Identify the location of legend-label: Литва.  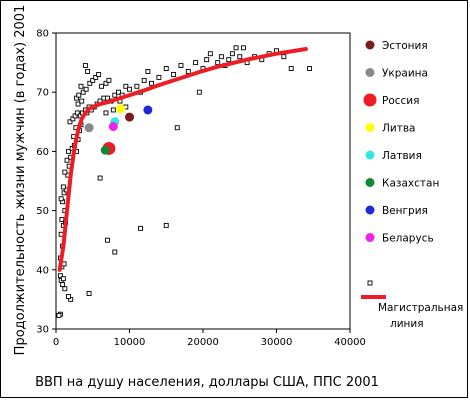
(398, 129).